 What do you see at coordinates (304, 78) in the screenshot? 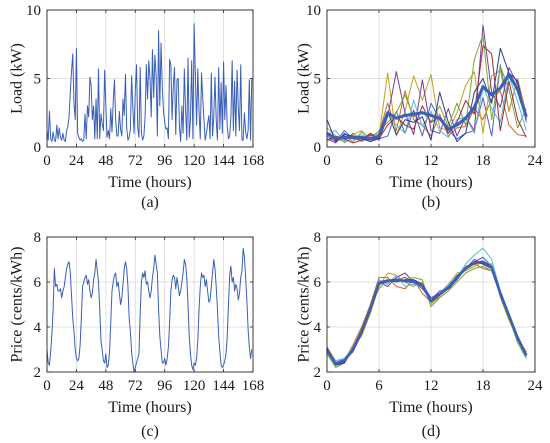
I see `panel-b-ylabel: Load (kW)` at bounding box center [304, 78].